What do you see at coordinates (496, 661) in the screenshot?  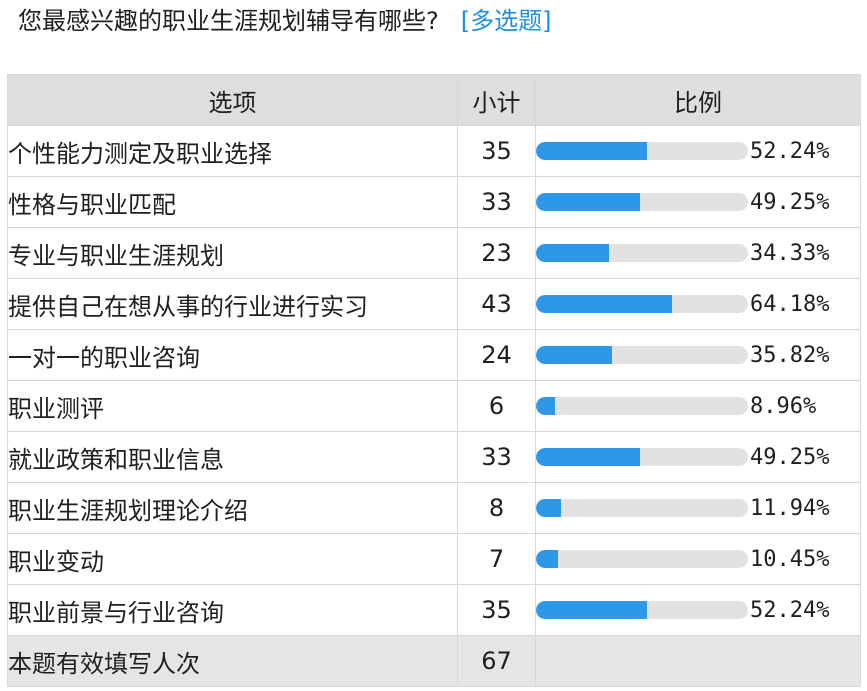 I see `total-count: 67` at bounding box center [496, 661].